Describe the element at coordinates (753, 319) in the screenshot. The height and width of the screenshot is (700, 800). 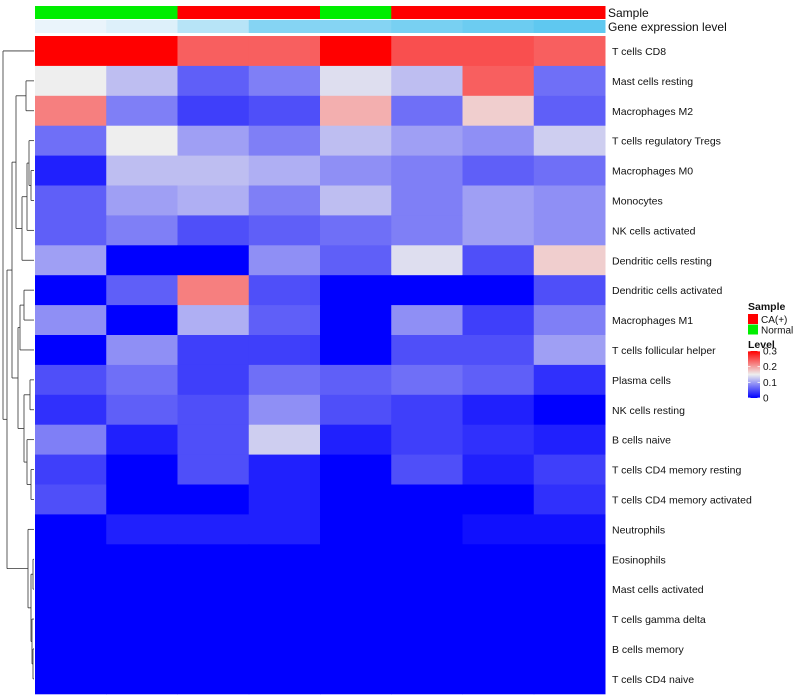
I see `sample-legend-swatch` at that location.